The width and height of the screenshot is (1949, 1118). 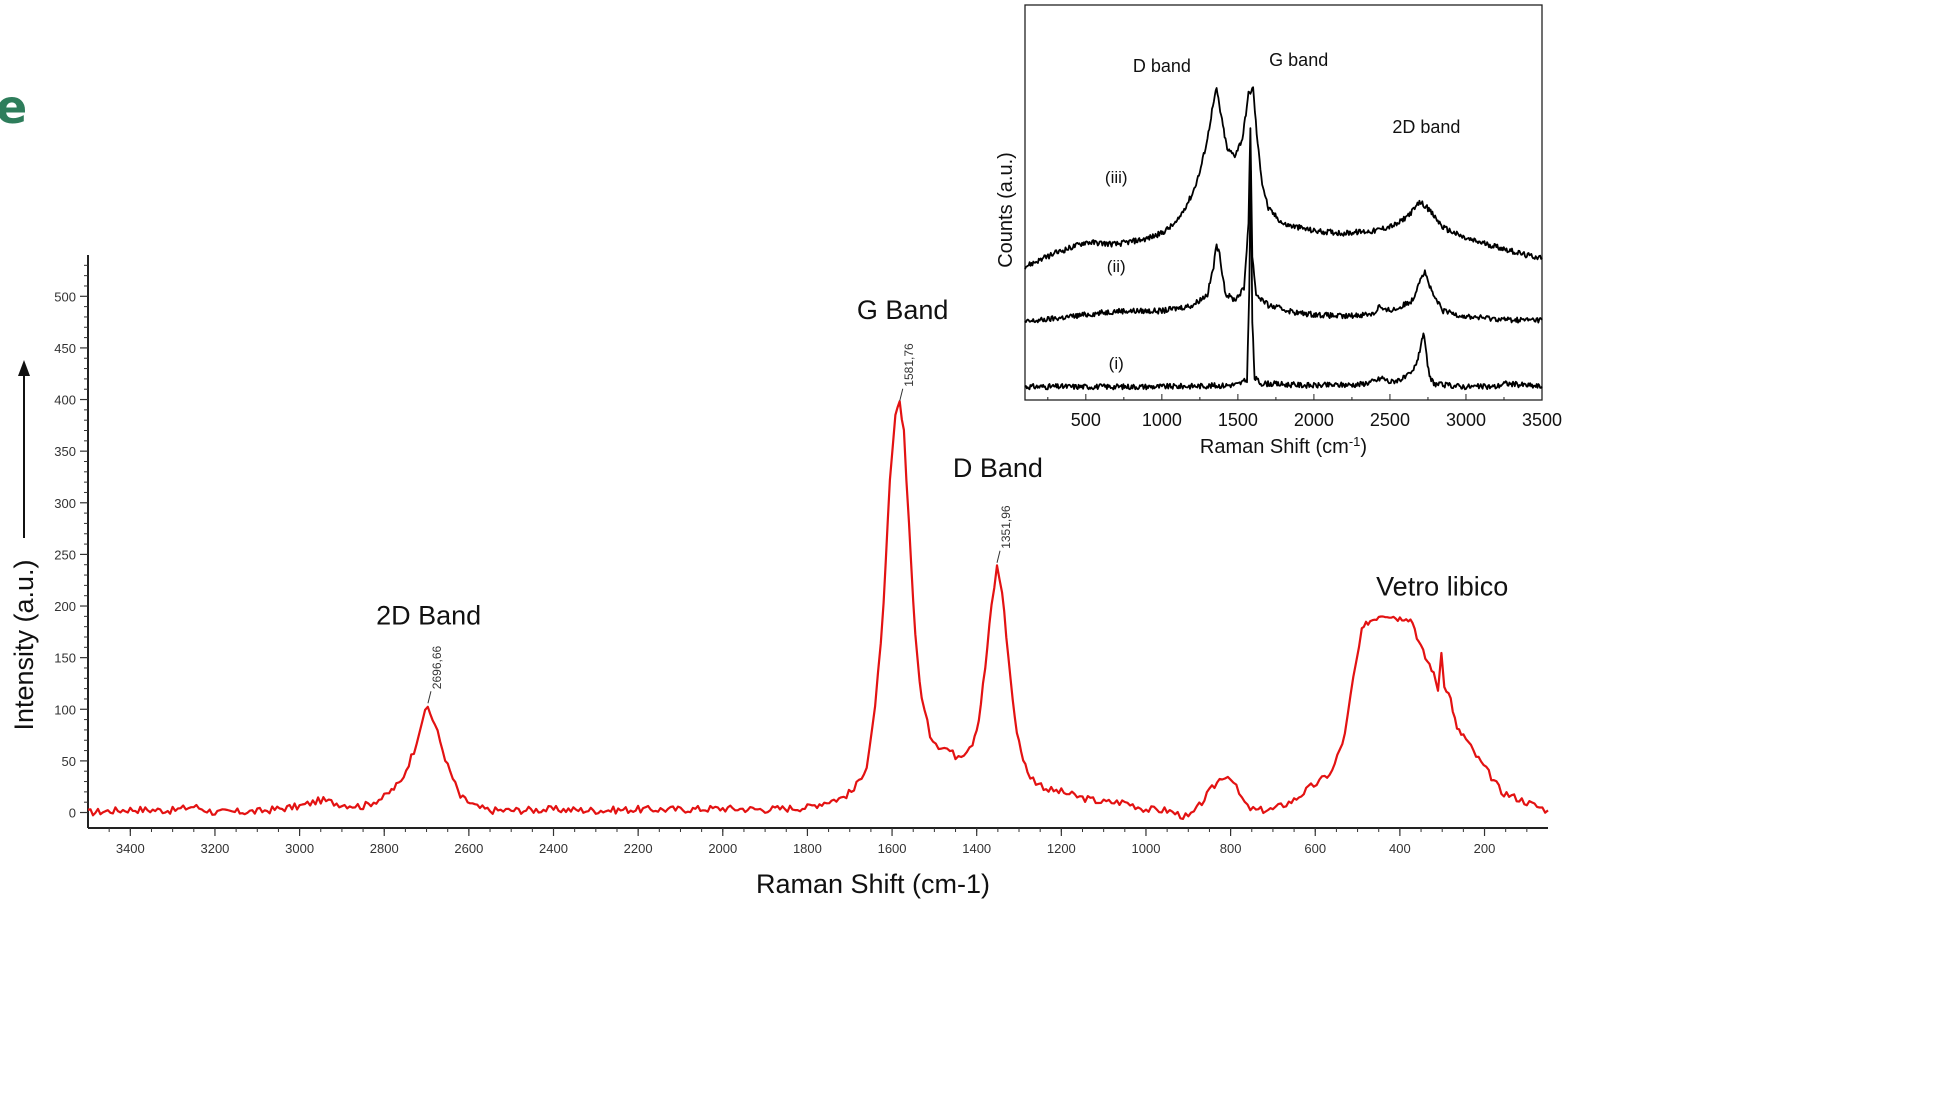 What do you see at coordinates (892, 848) in the screenshot?
I see `main-x-tick-label: 1600` at bounding box center [892, 848].